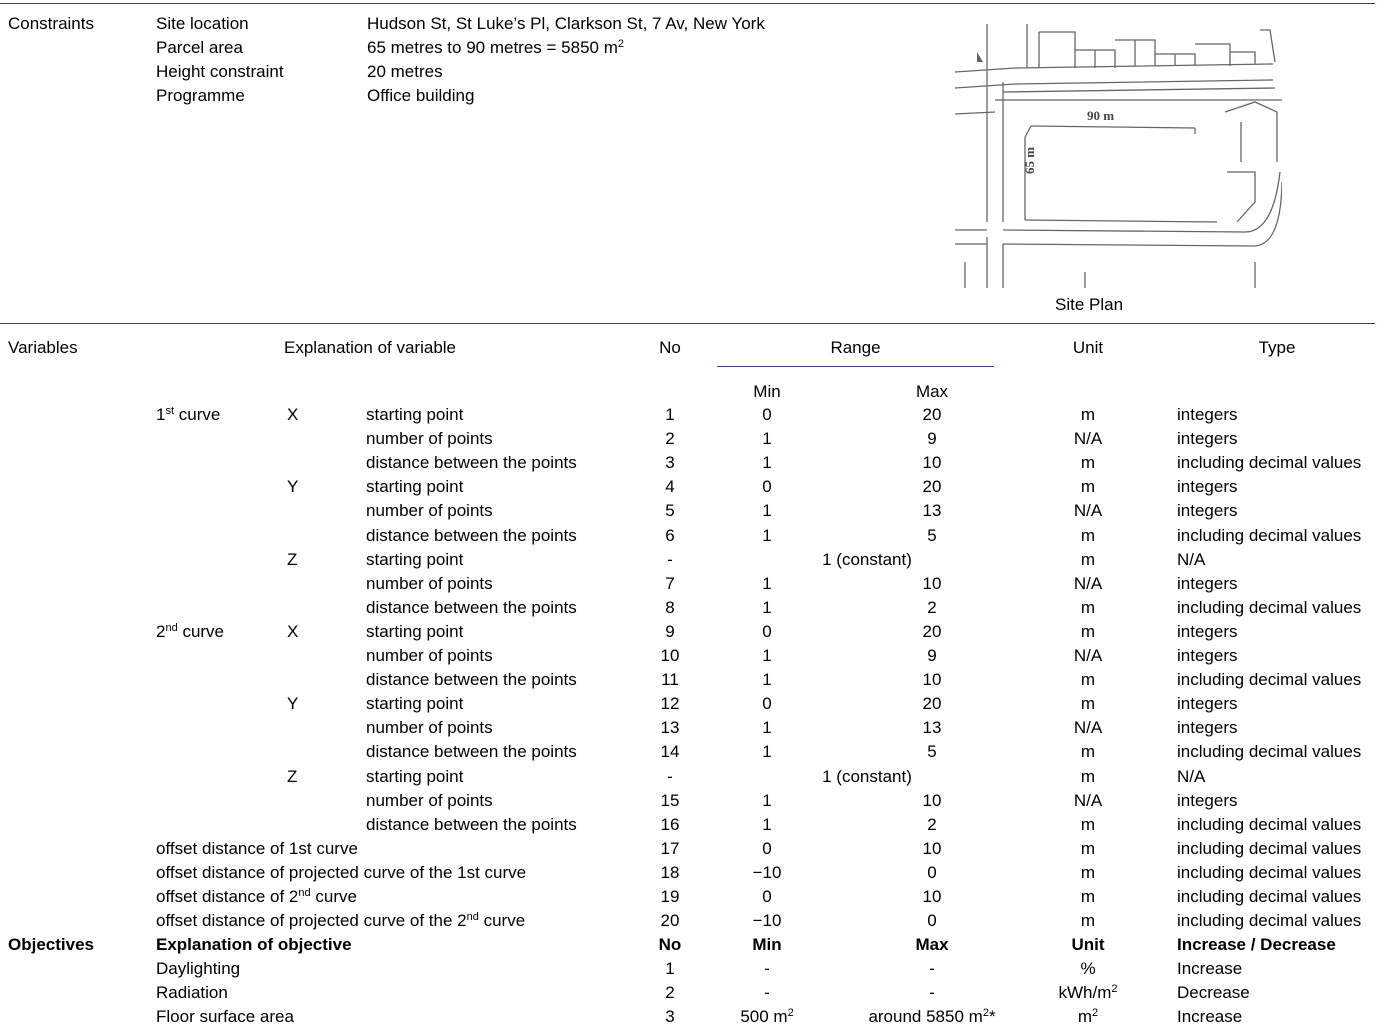  Describe the element at coordinates (855, 347) in the screenshot. I see `range-header: Range` at that location.